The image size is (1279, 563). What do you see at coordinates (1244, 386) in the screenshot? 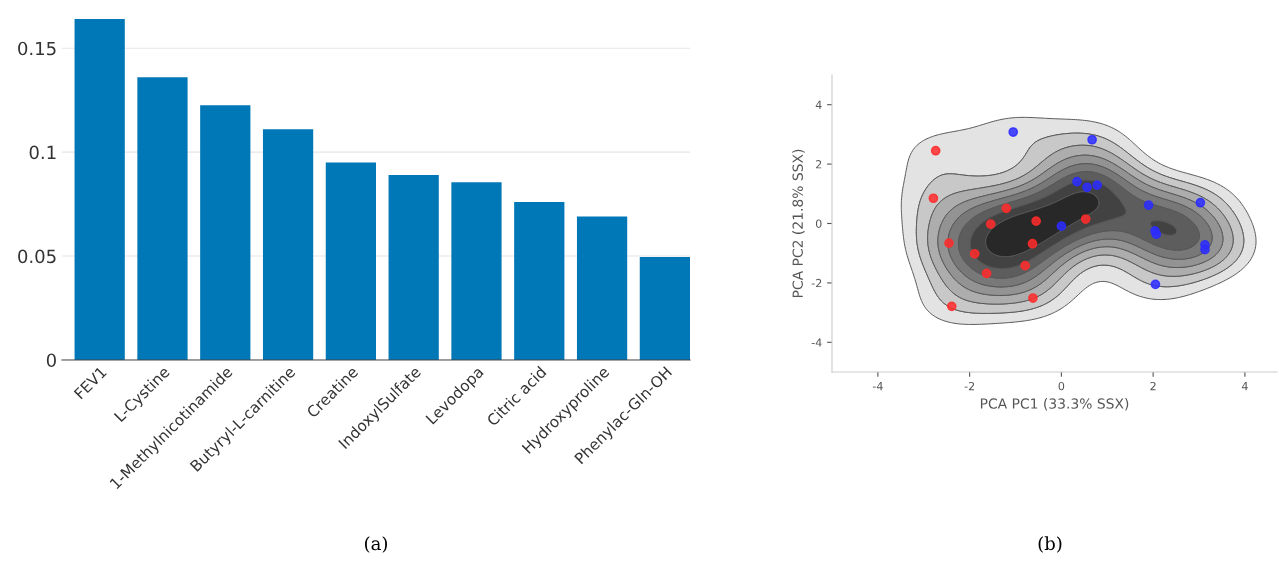
I see `x-tick-label: 4` at bounding box center [1244, 386].